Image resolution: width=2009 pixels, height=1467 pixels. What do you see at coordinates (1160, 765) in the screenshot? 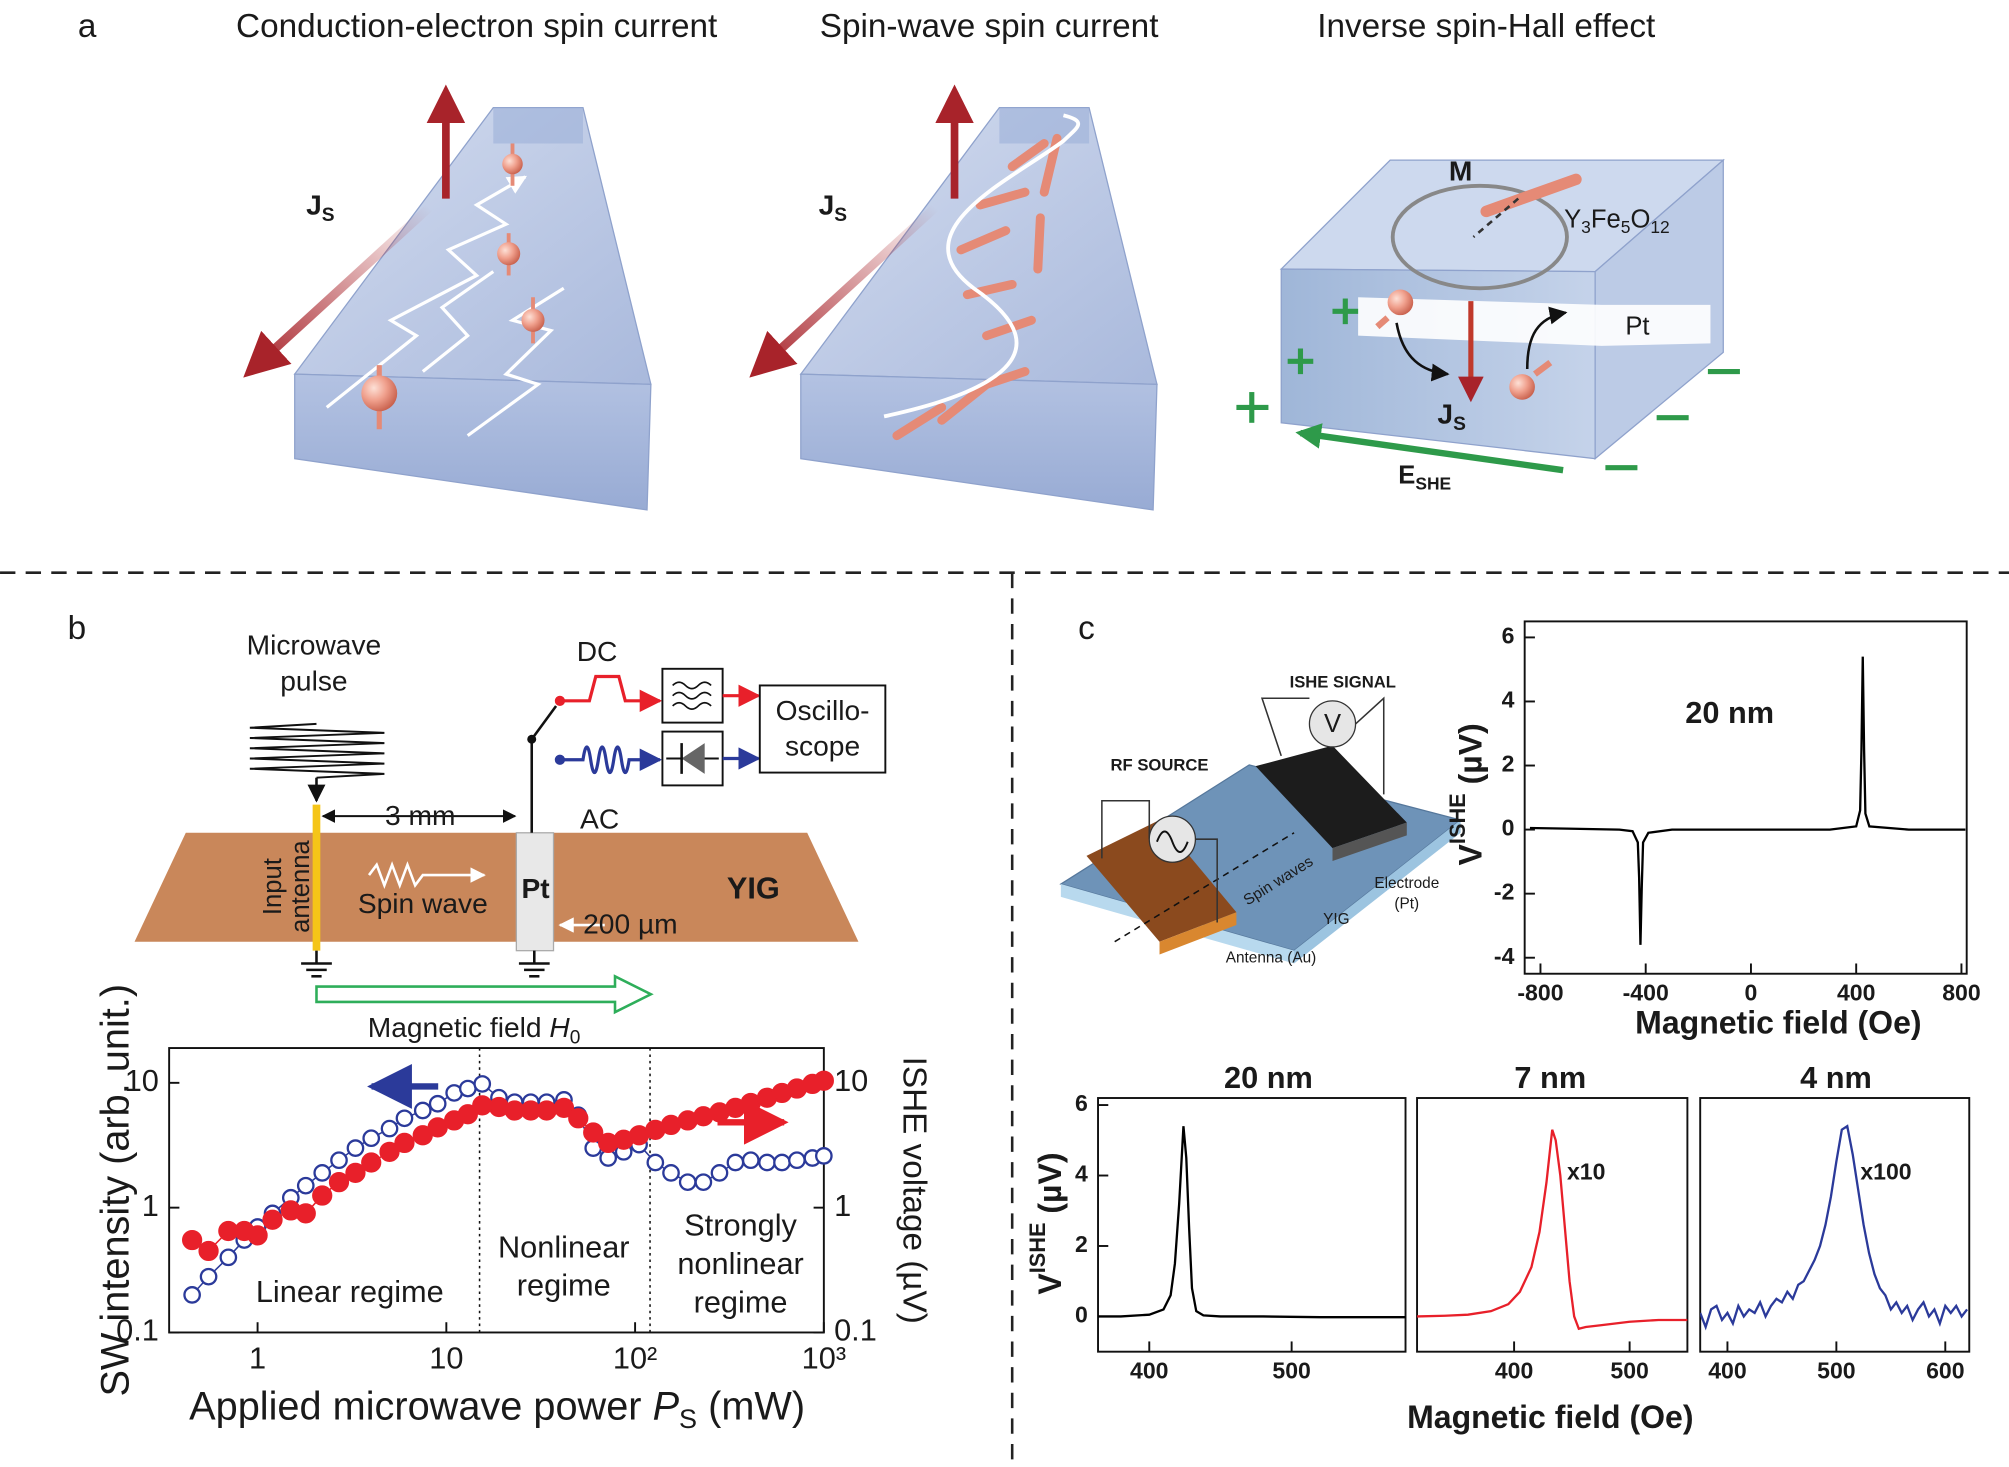
I see `label: RF SOURCE` at bounding box center [1160, 765].